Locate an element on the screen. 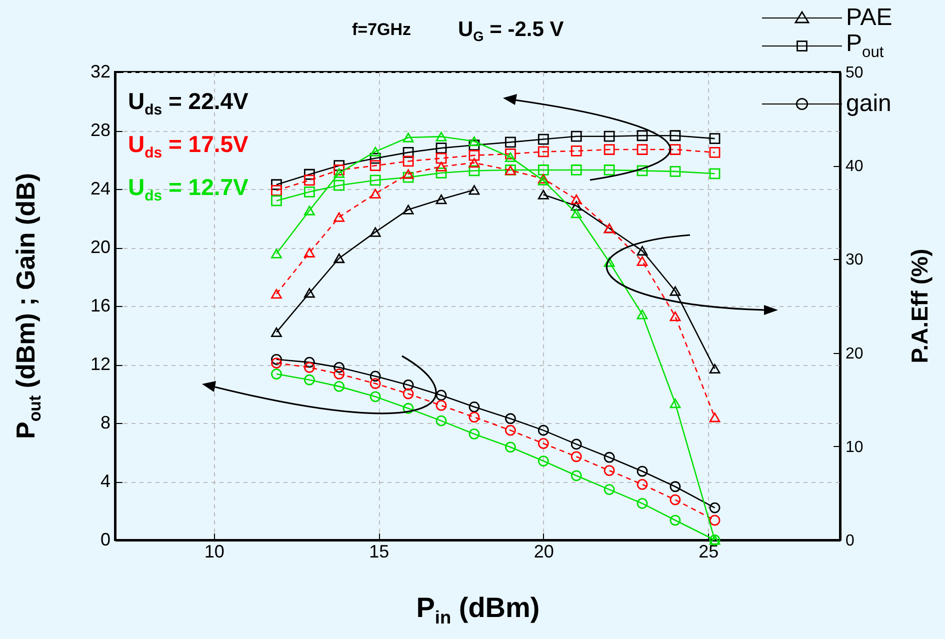 This screenshot has height=639, width=945. y2-tick-label: 50 is located at coordinates (855, 73).